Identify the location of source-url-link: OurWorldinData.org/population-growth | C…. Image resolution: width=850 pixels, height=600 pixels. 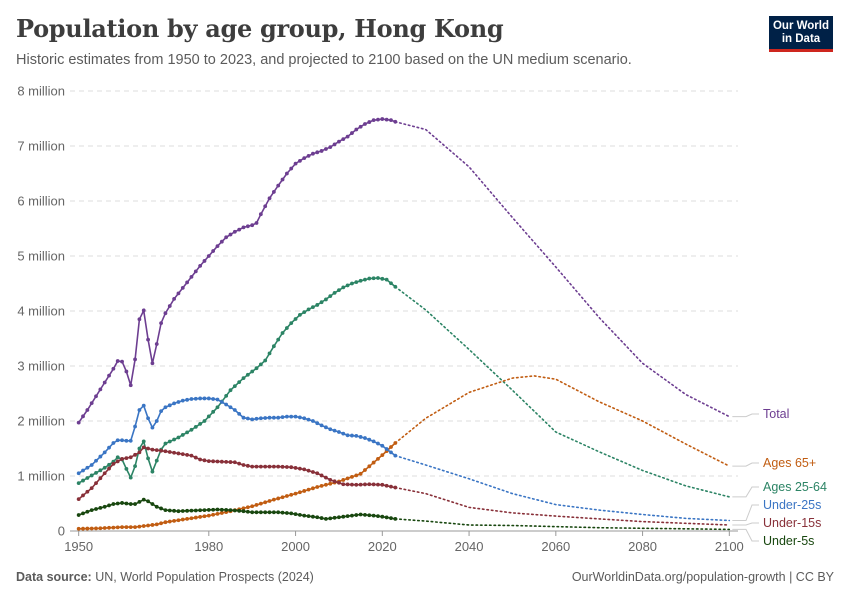
(702, 577).